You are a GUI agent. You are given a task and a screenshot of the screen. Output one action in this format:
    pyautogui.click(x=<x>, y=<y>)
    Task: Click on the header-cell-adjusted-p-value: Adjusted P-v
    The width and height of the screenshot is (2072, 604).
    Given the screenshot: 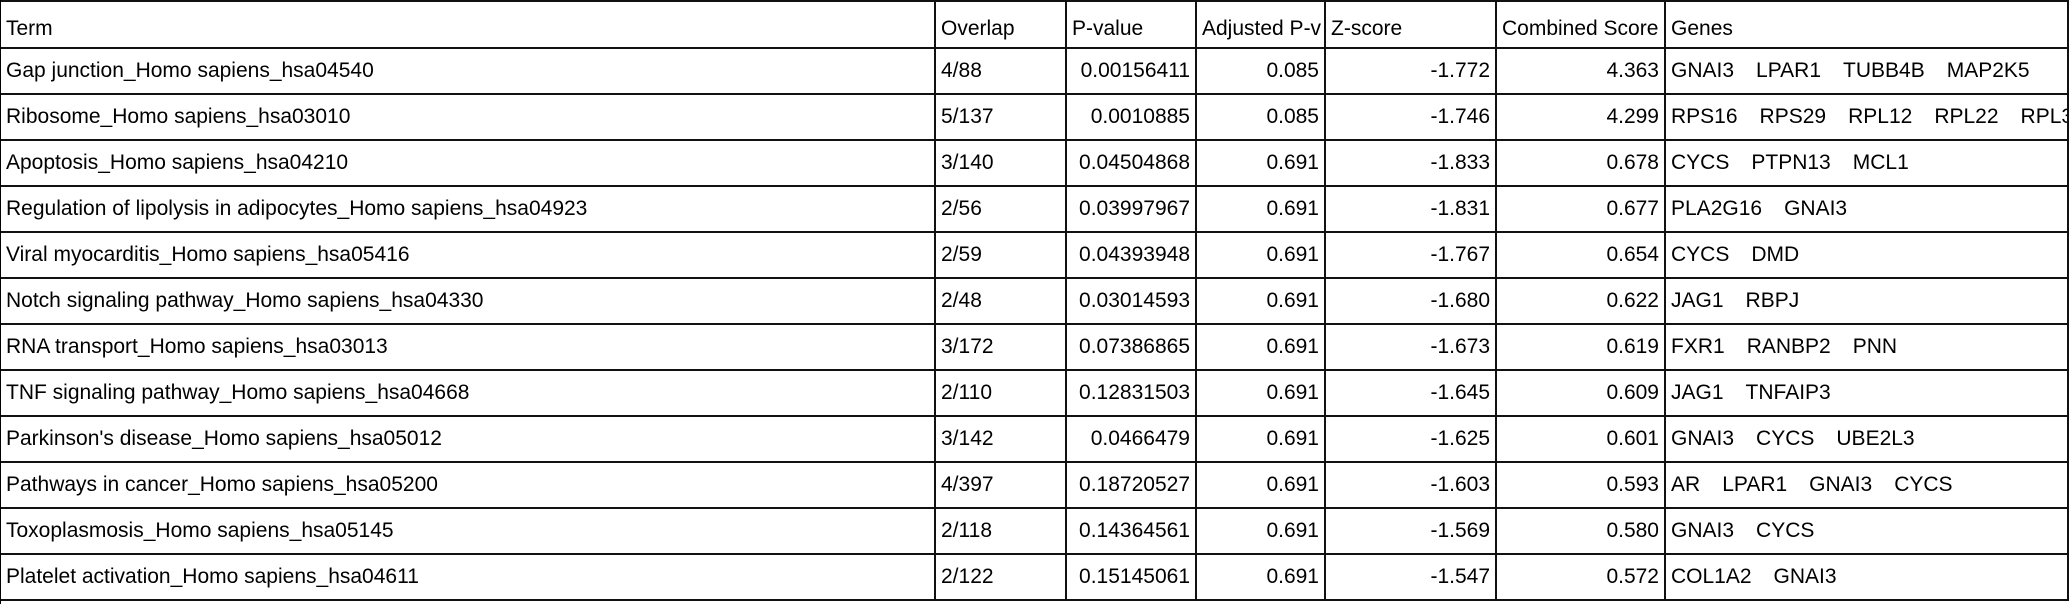 What is the action you would take?
    pyautogui.click(x=1261, y=24)
    